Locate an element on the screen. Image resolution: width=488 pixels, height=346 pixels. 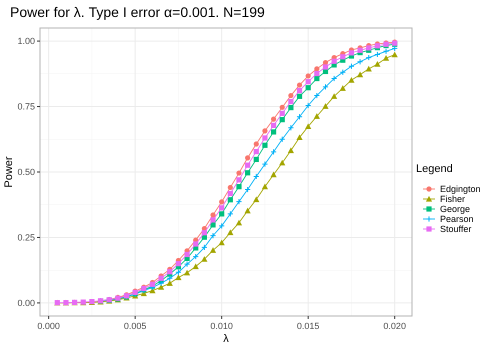
x-tick-label: 0.015 is located at coordinates (308, 326).